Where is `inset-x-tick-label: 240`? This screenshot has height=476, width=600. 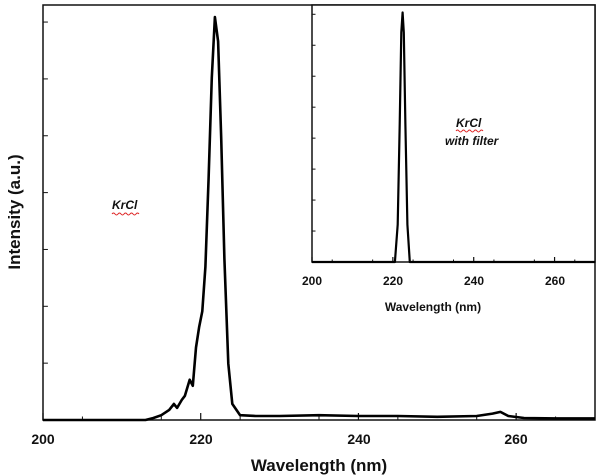 inset-x-tick-label: 240 is located at coordinates (474, 281).